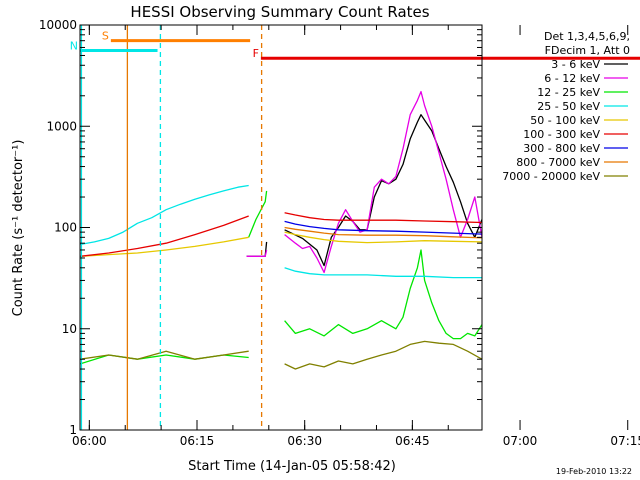 This screenshot has width=640, height=480. What do you see at coordinates (74, 45) in the screenshot?
I see `flag-label-n: N` at bounding box center [74, 45].